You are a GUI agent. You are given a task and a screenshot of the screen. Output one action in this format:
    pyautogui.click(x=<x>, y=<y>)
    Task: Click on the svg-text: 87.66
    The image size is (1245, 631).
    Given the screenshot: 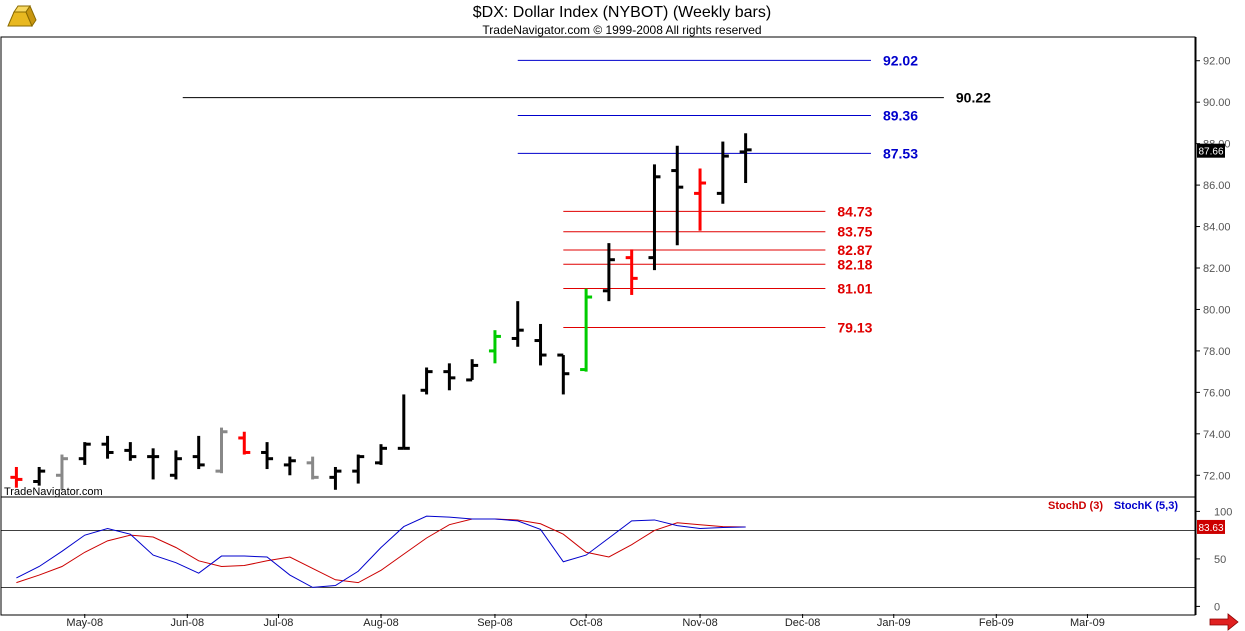 What is the action you would take?
    pyautogui.click(x=1210, y=152)
    